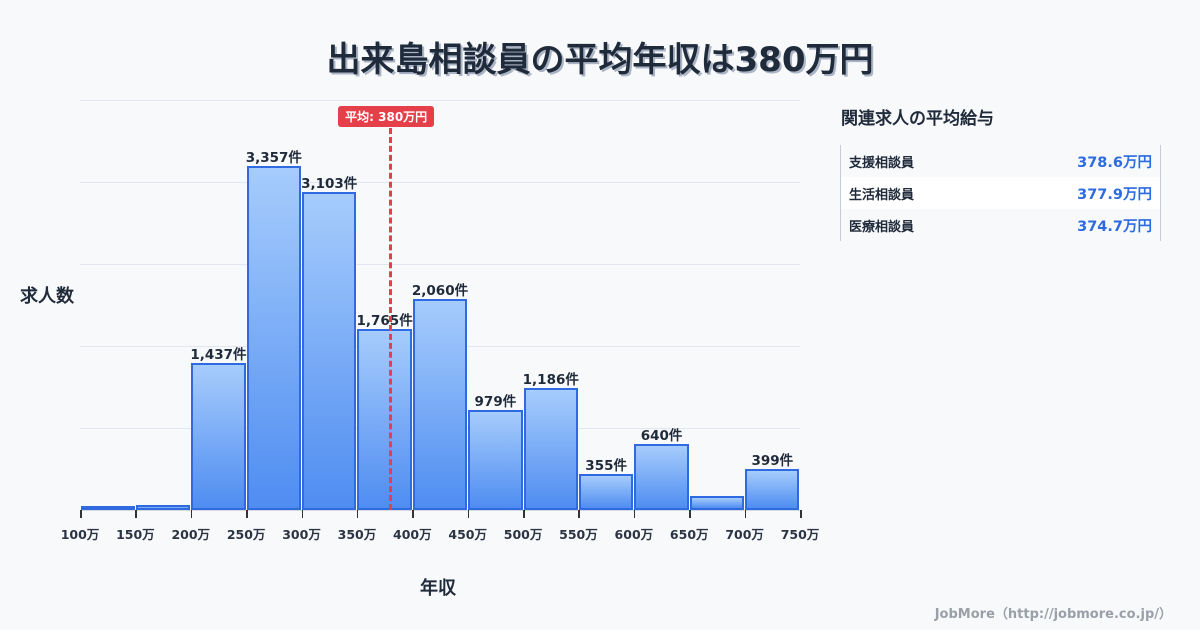 The width and height of the screenshot is (1200, 630). Describe the element at coordinates (772, 461) in the screenshot. I see `bar-value-label: 399件` at that location.